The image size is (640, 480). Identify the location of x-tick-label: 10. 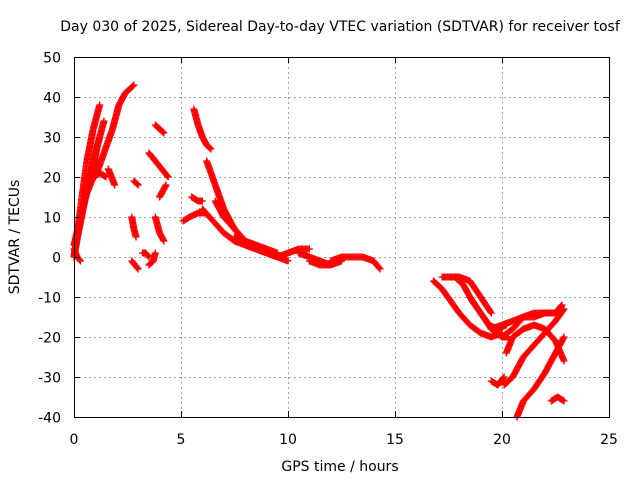
(288, 440).